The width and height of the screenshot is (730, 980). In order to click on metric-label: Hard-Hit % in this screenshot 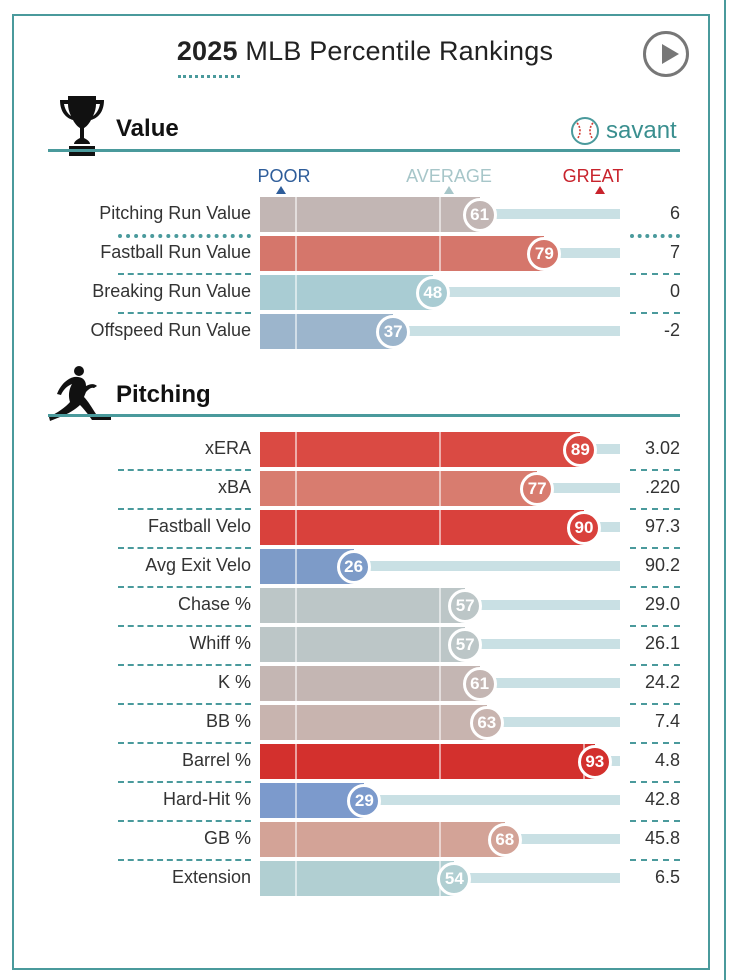, I will do `click(206, 799)`.